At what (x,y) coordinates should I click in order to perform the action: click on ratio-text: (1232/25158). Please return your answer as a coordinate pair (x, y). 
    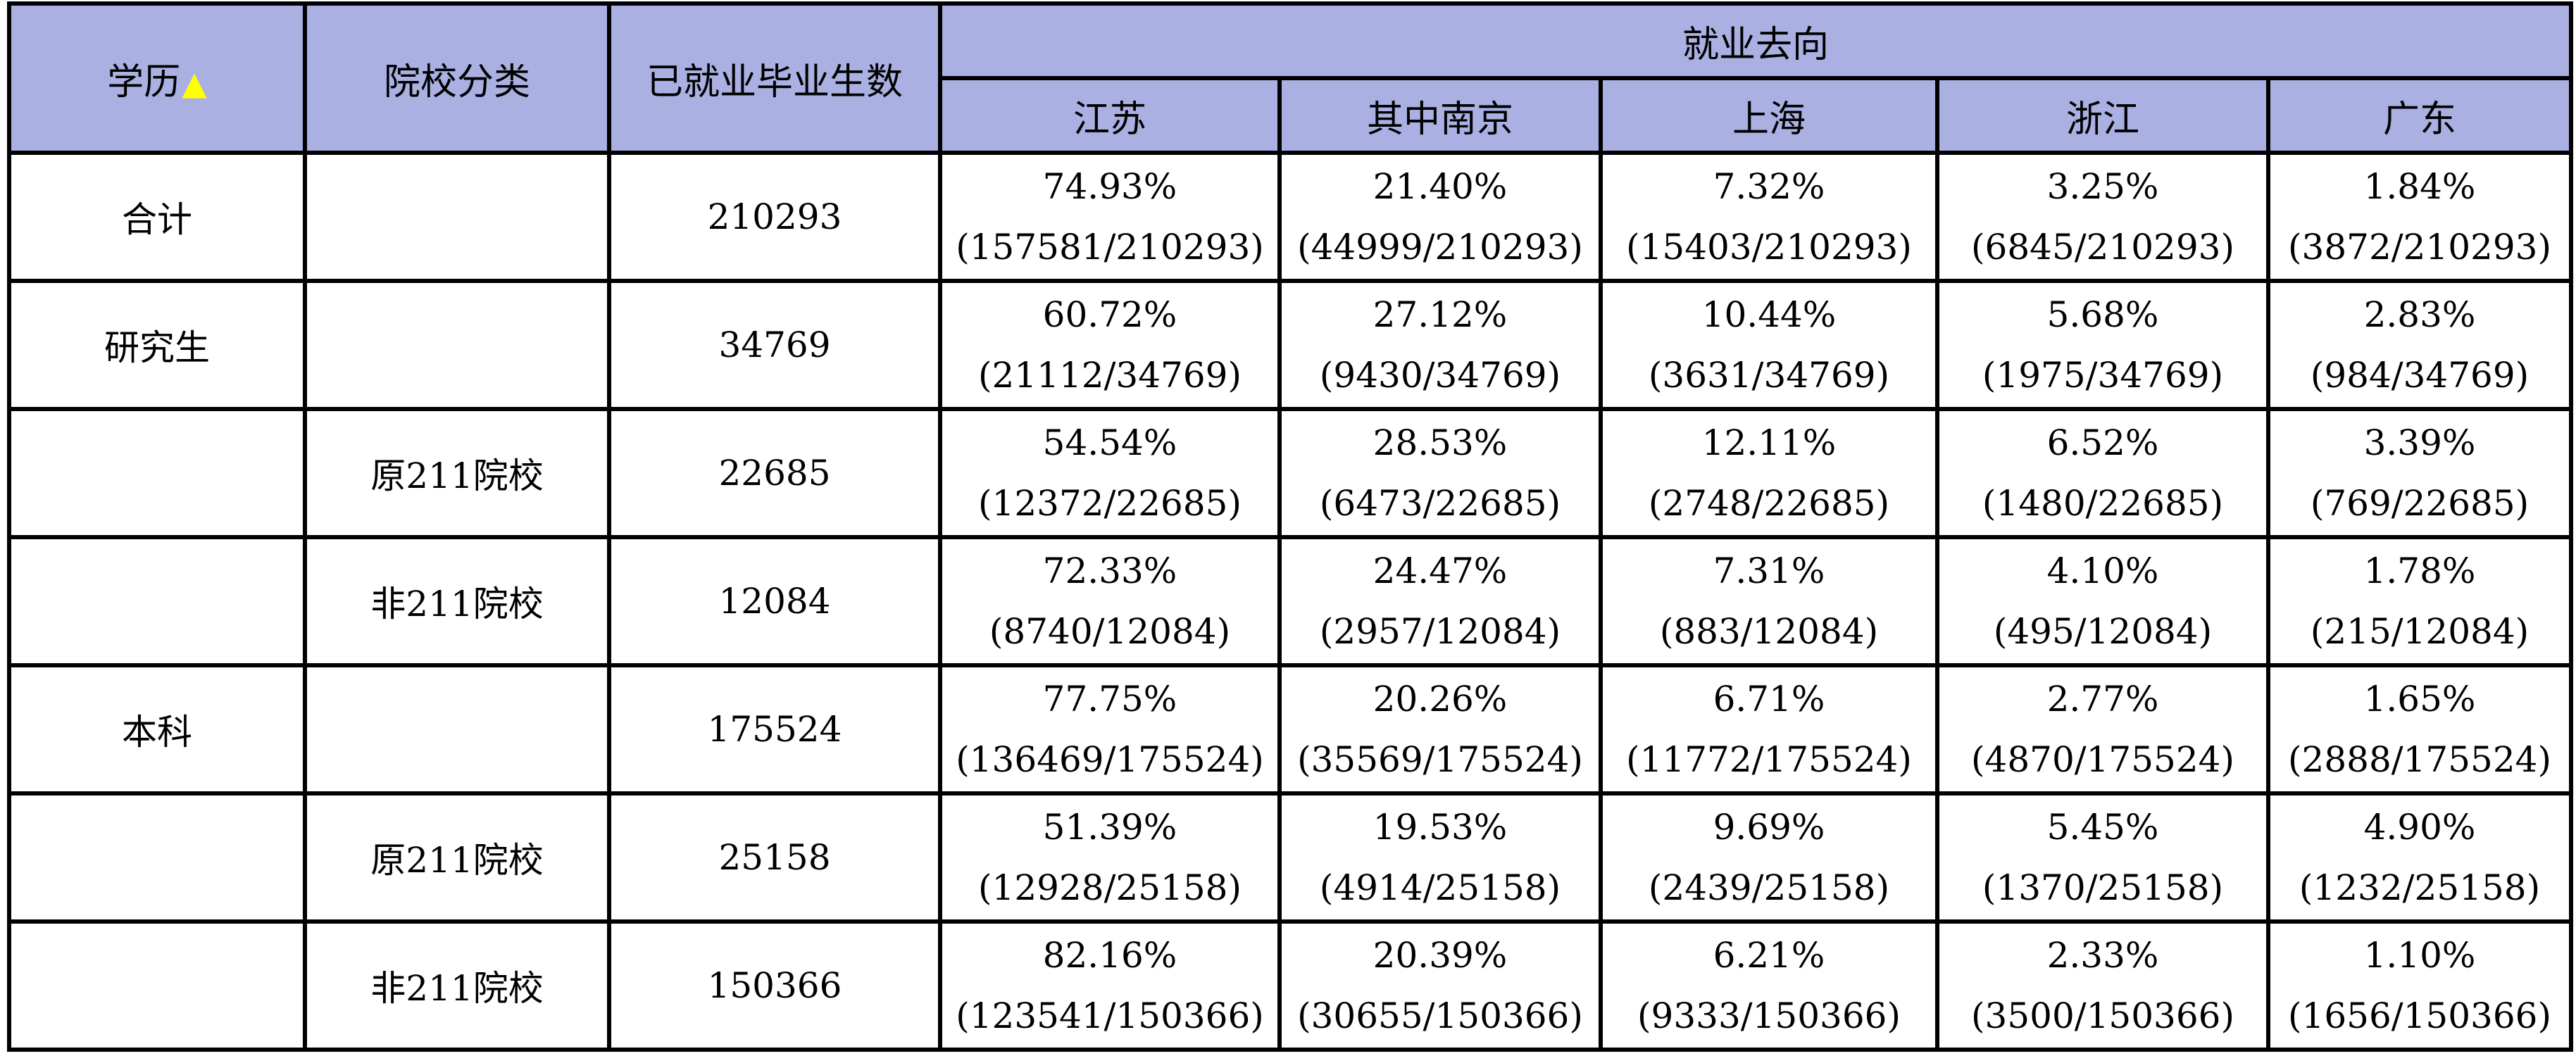
    Looking at the image, I should click on (2420, 887).